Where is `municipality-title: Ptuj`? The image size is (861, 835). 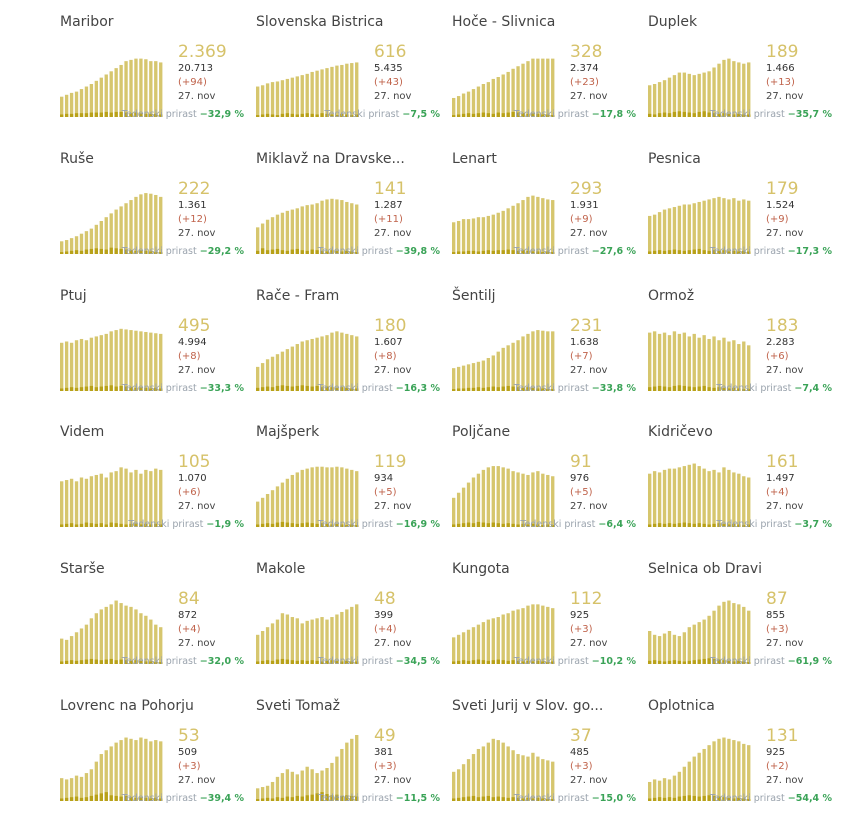
municipality-title: Ptuj is located at coordinates (73, 296).